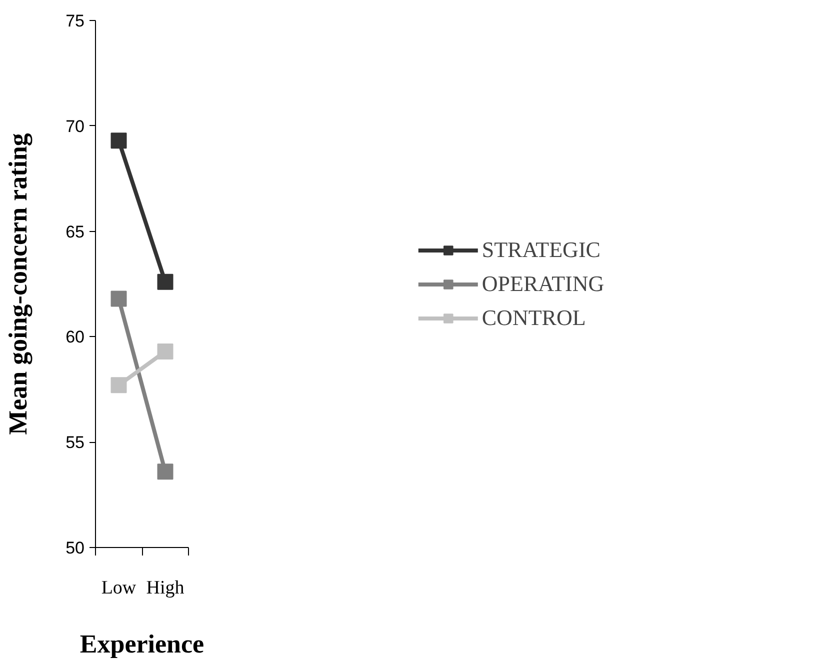 This screenshot has width=834, height=661. Describe the element at coordinates (75, 21) in the screenshot. I see `y-tick-label: 75` at that location.